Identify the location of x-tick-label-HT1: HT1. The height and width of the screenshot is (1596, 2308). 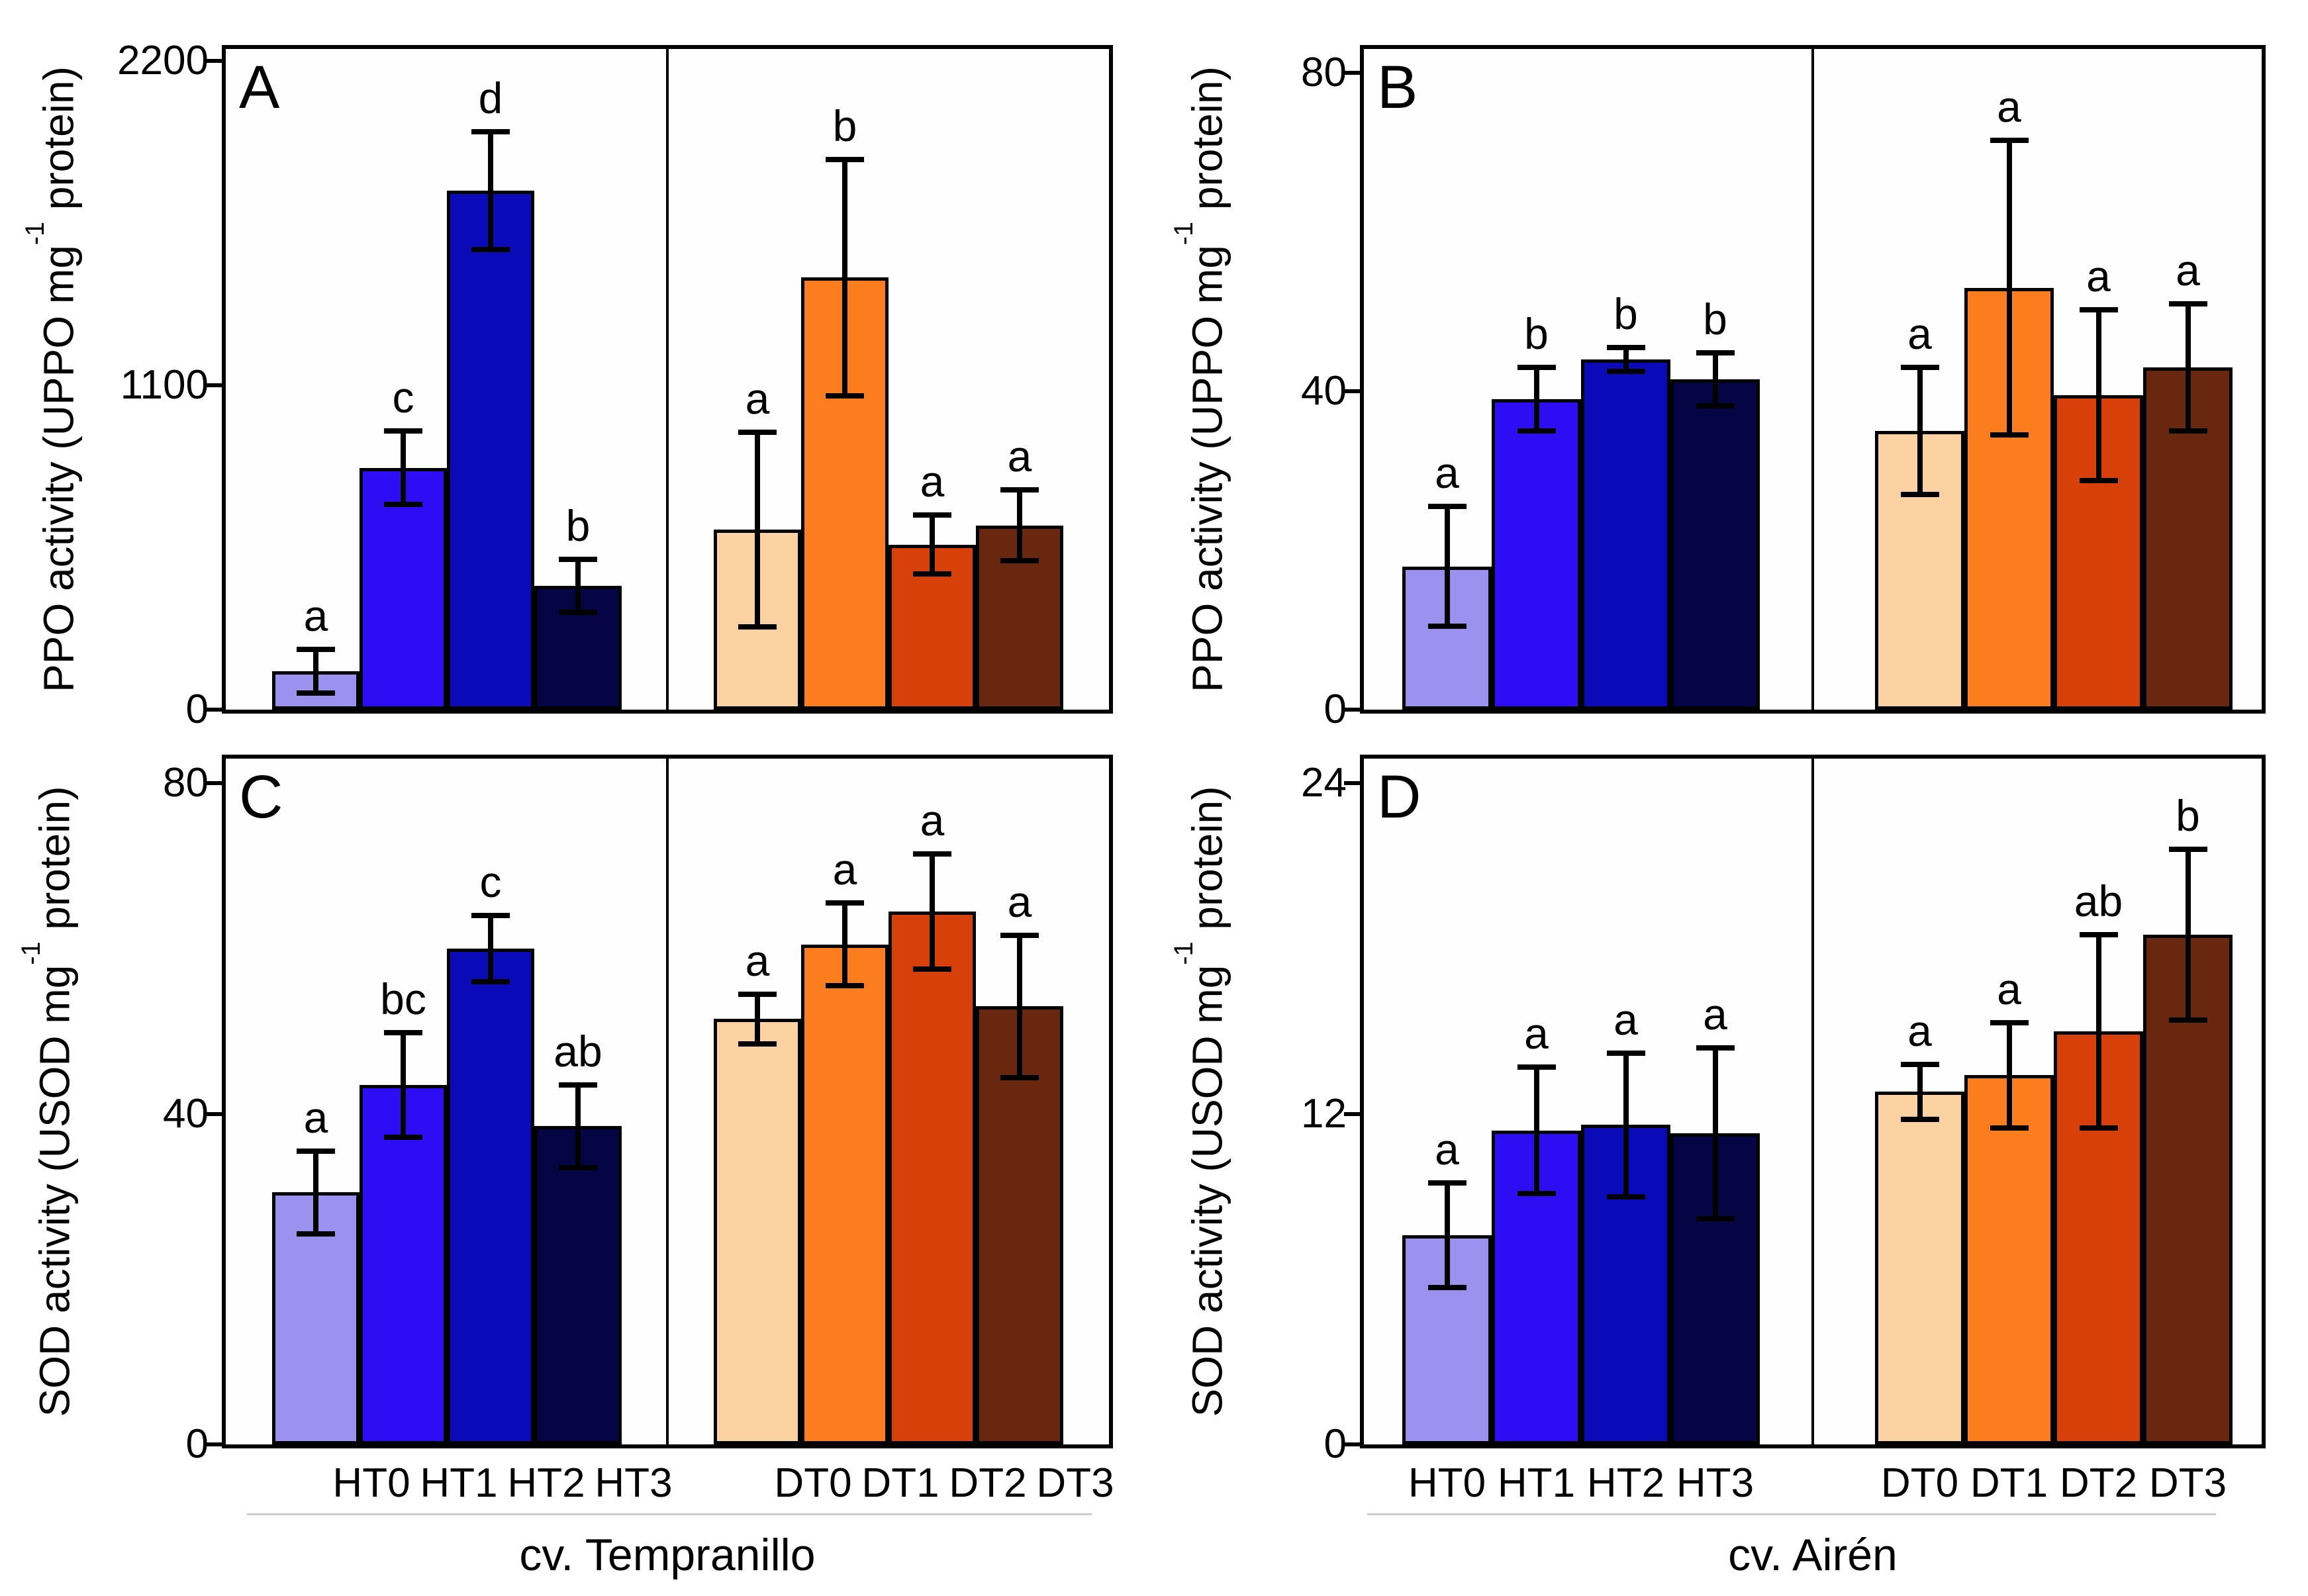
(459, 1483).